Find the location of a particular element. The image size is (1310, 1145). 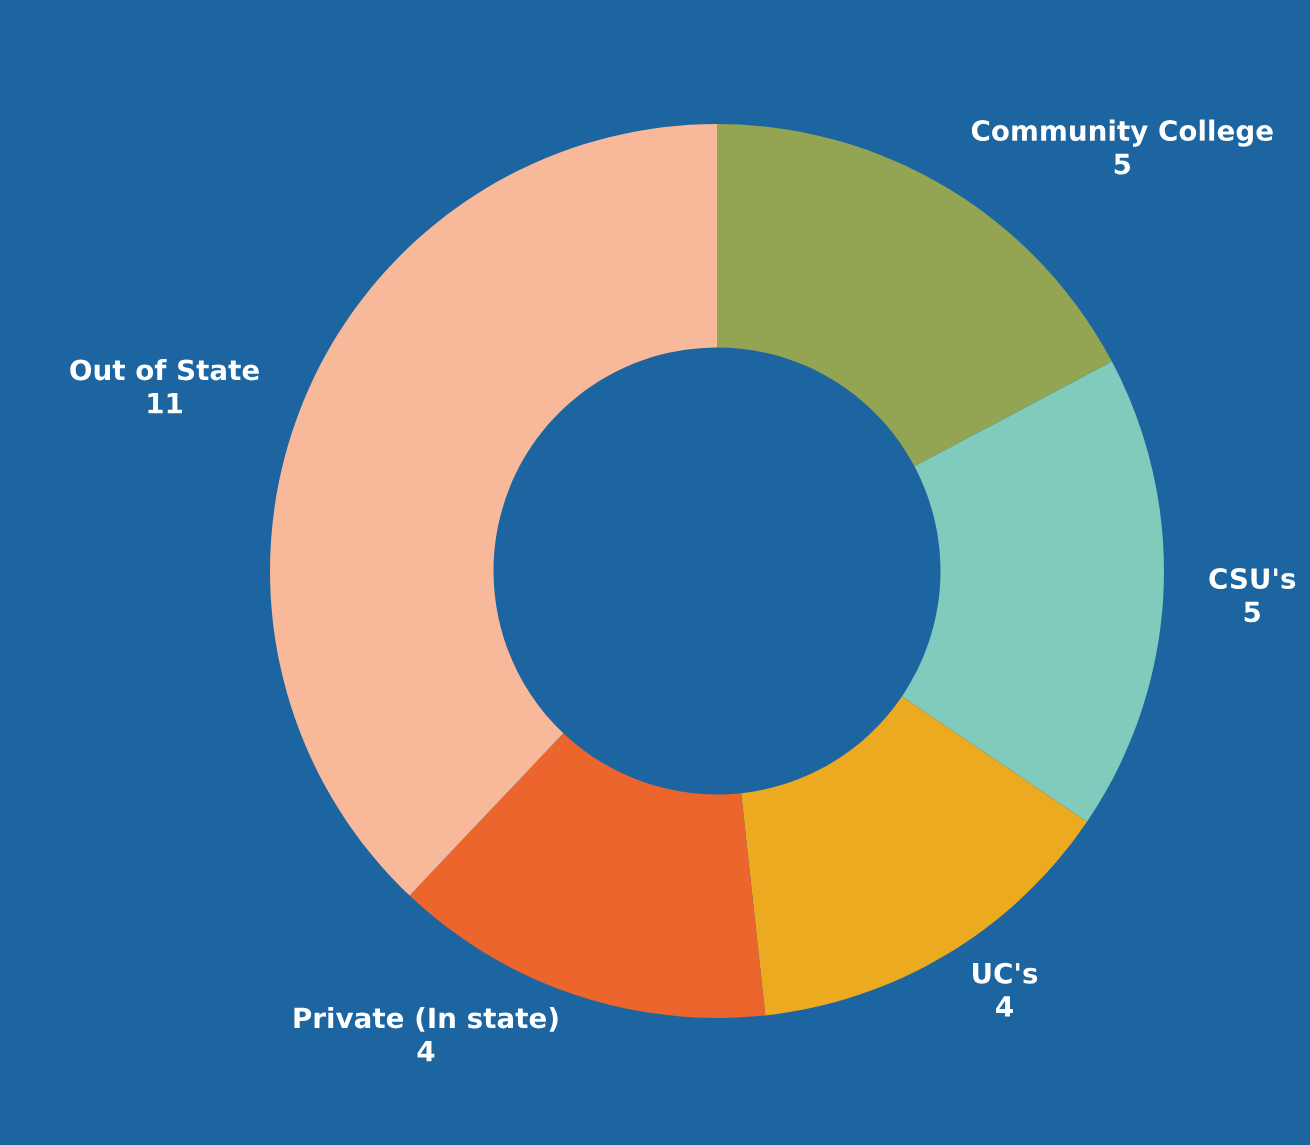

slice-label: Out of State is located at coordinates (164, 369).